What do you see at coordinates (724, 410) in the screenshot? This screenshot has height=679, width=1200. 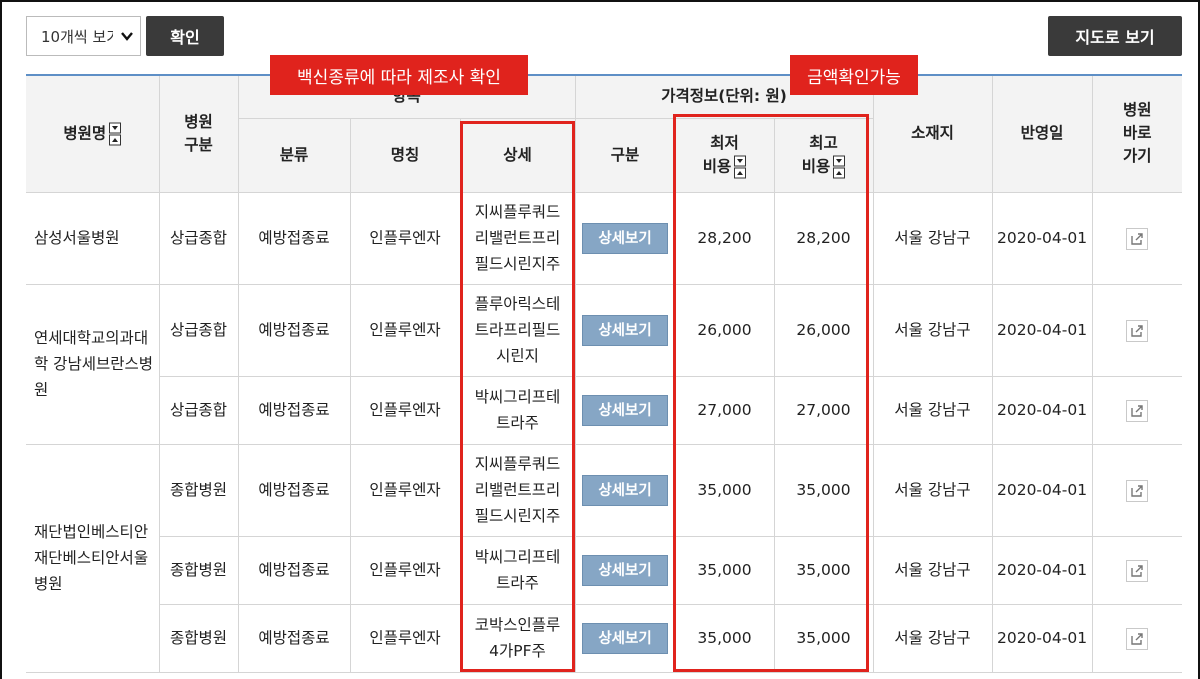 I see `min-cost: 27,000` at bounding box center [724, 410].